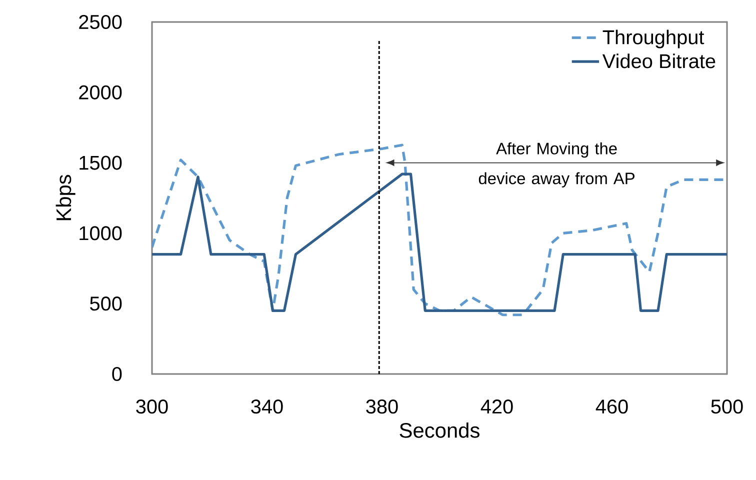 This screenshot has width=756, height=480. What do you see at coordinates (66, 197) in the screenshot?
I see `y-axis-title: Kbps` at bounding box center [66, 197].